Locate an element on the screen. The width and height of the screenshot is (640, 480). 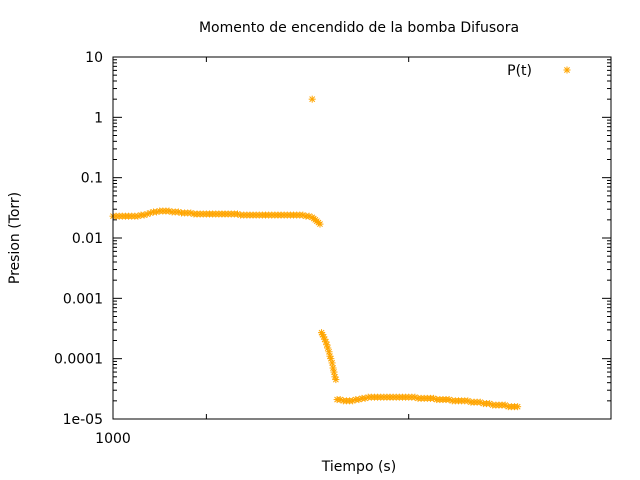
y-tick-label: 1e-05 is located at coordinates (83, 420).